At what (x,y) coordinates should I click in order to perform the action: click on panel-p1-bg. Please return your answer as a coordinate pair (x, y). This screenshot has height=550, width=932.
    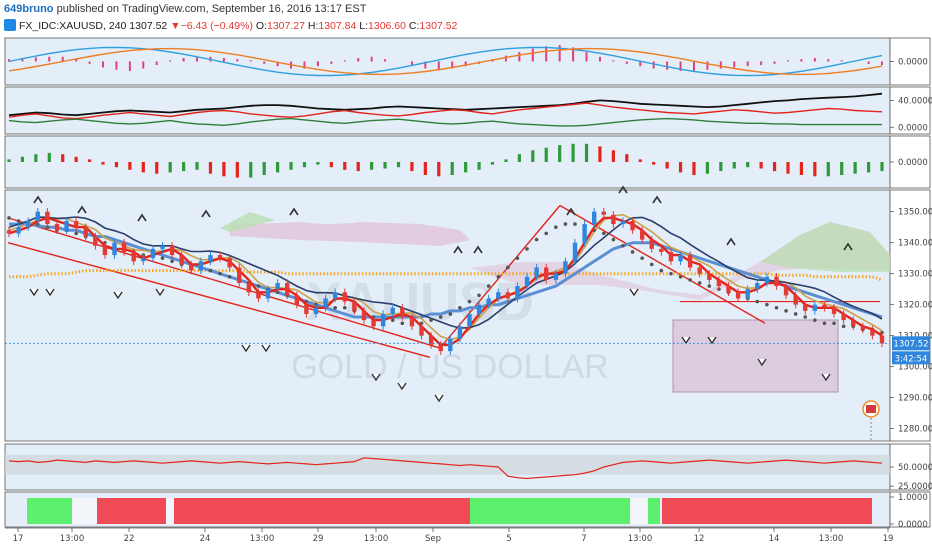
    Looking at the image, I should click on (447, 61).